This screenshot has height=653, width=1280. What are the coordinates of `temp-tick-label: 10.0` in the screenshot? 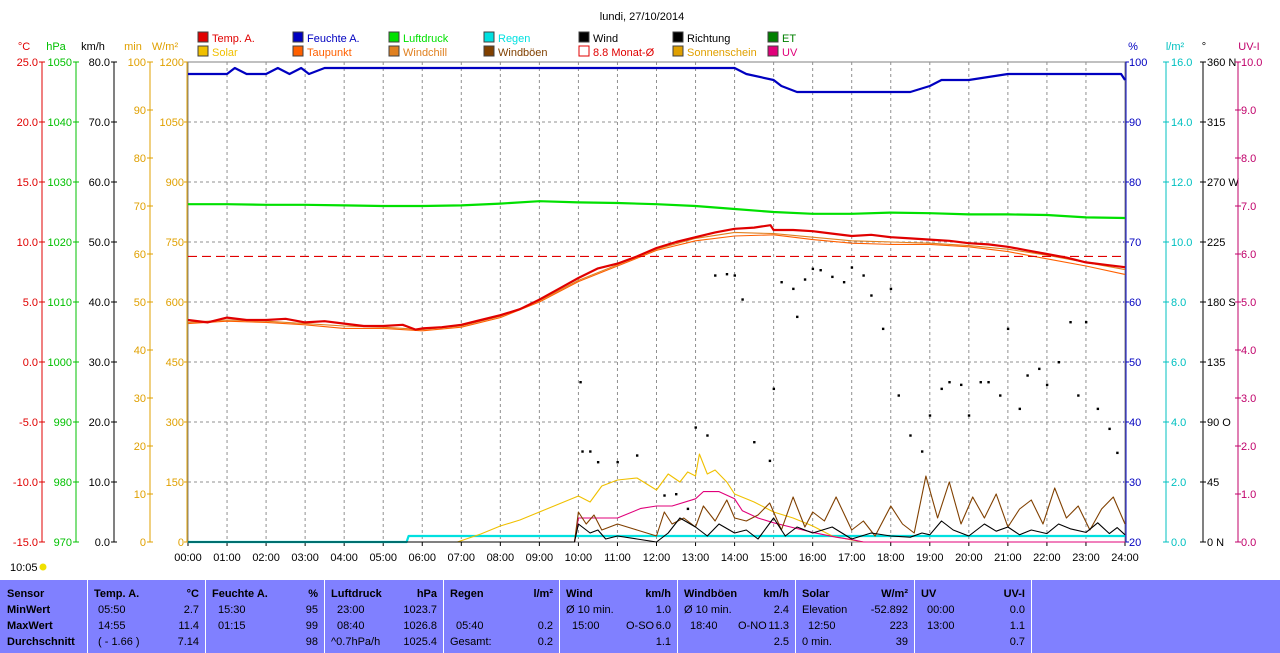 It's located at (27, 243).